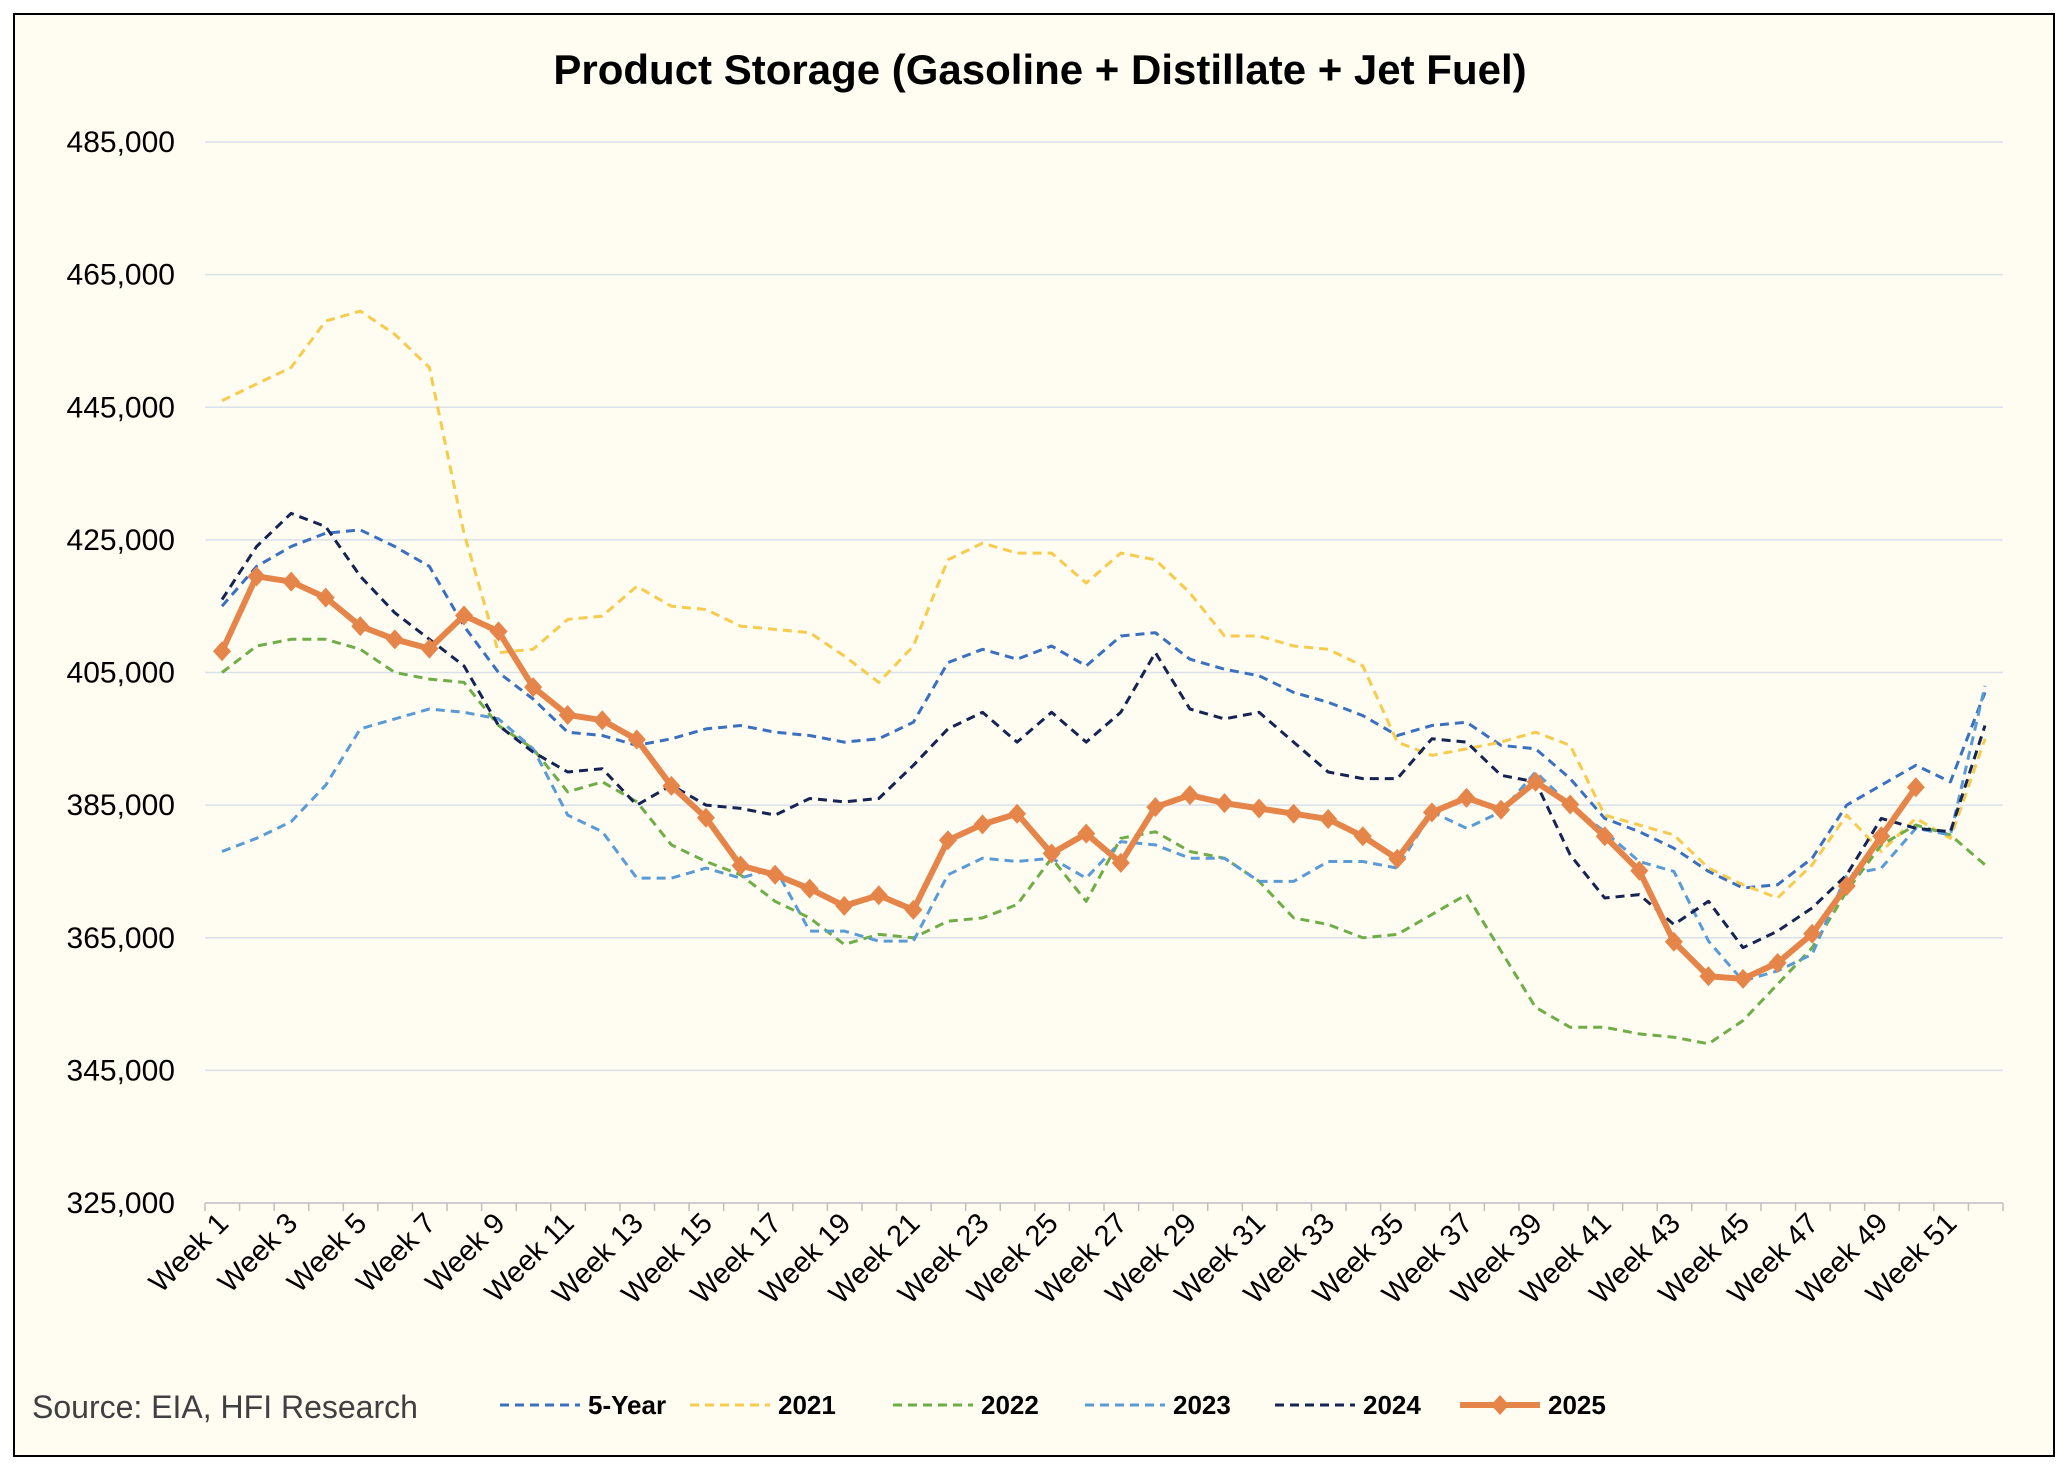  Describe the element at coordinates (121, 805) in the screenshot. I see `y-tick-label: 385,000` at that location.